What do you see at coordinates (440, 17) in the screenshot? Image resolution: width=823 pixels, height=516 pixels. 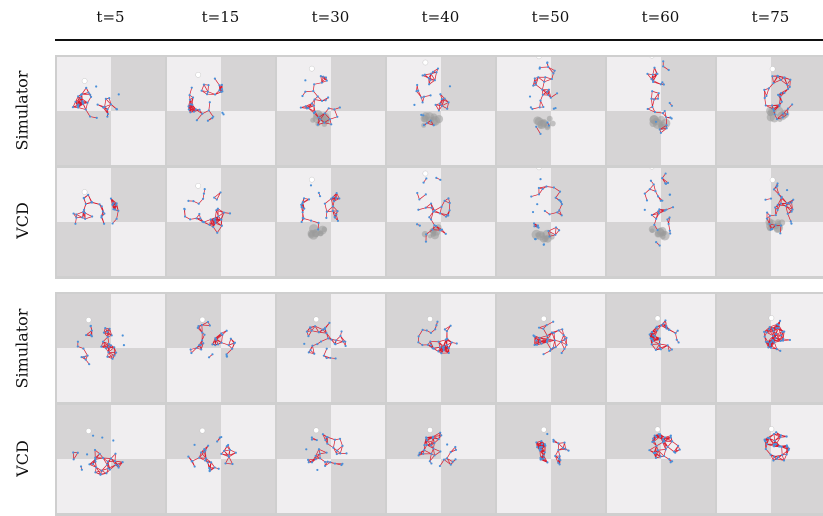 I see `time-label-t40: t=40` at bounding box center [440, 17].